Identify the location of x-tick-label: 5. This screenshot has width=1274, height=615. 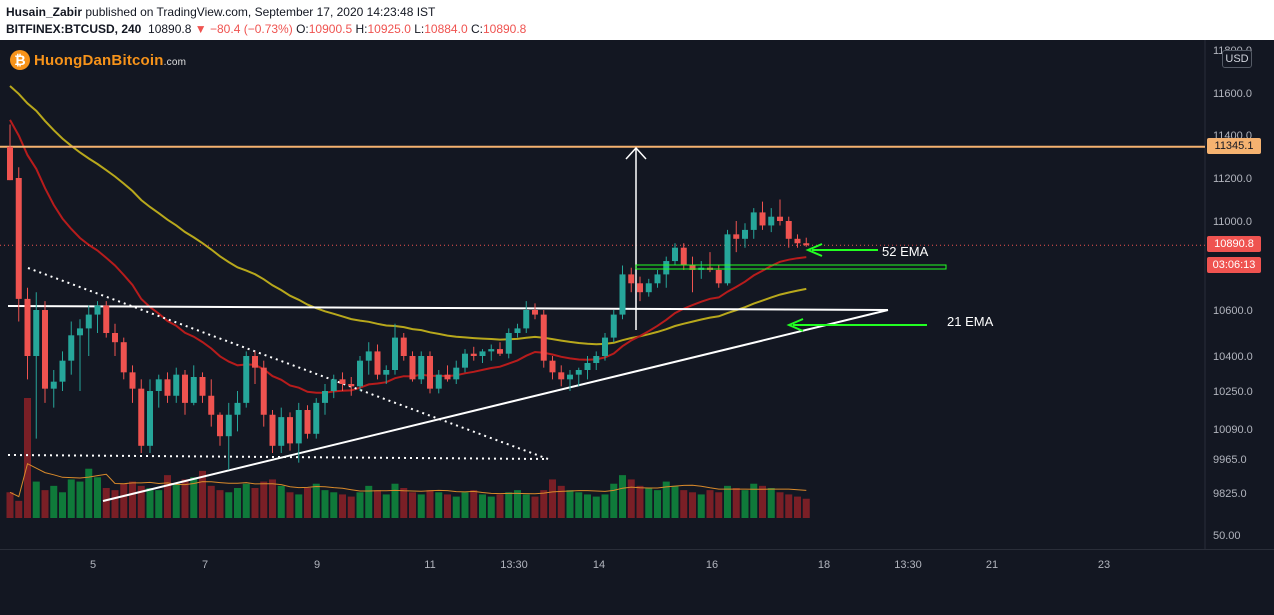
(93, 565).